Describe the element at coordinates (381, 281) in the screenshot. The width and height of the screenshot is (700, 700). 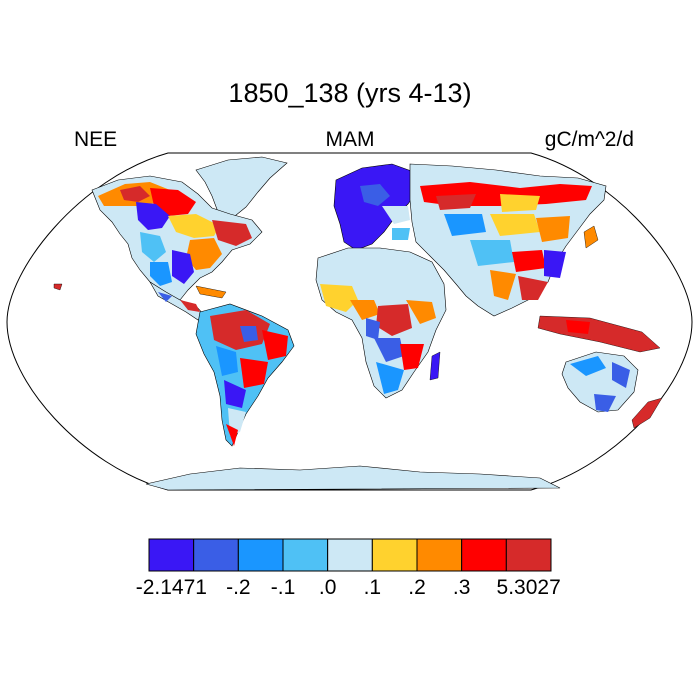
I see `europe-africa` at that location.